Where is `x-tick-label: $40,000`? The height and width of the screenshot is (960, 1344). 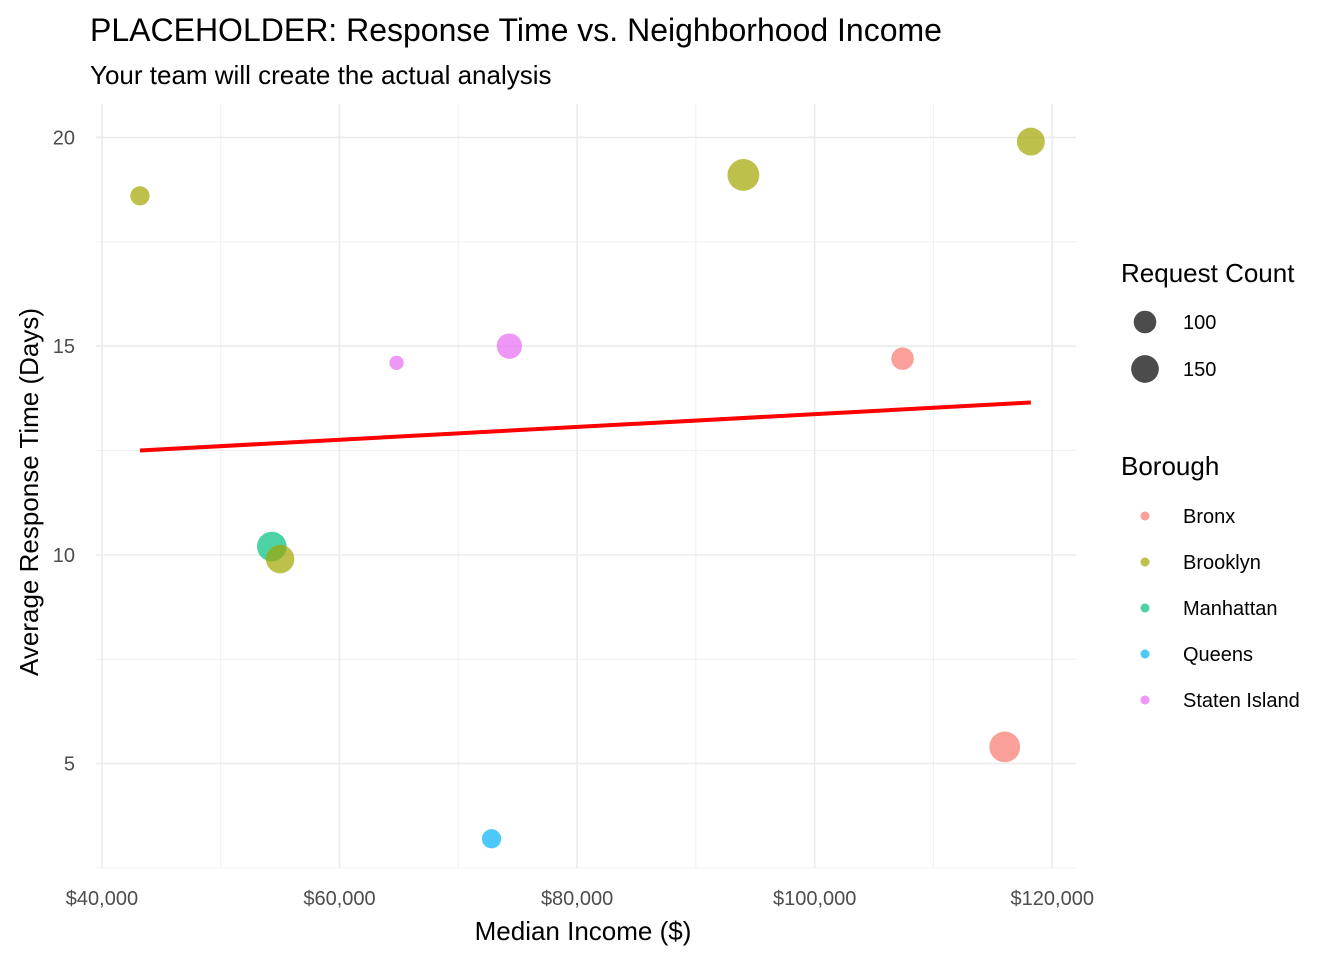 x-tick-label: $40,000 is located at coordinates (102, 899).